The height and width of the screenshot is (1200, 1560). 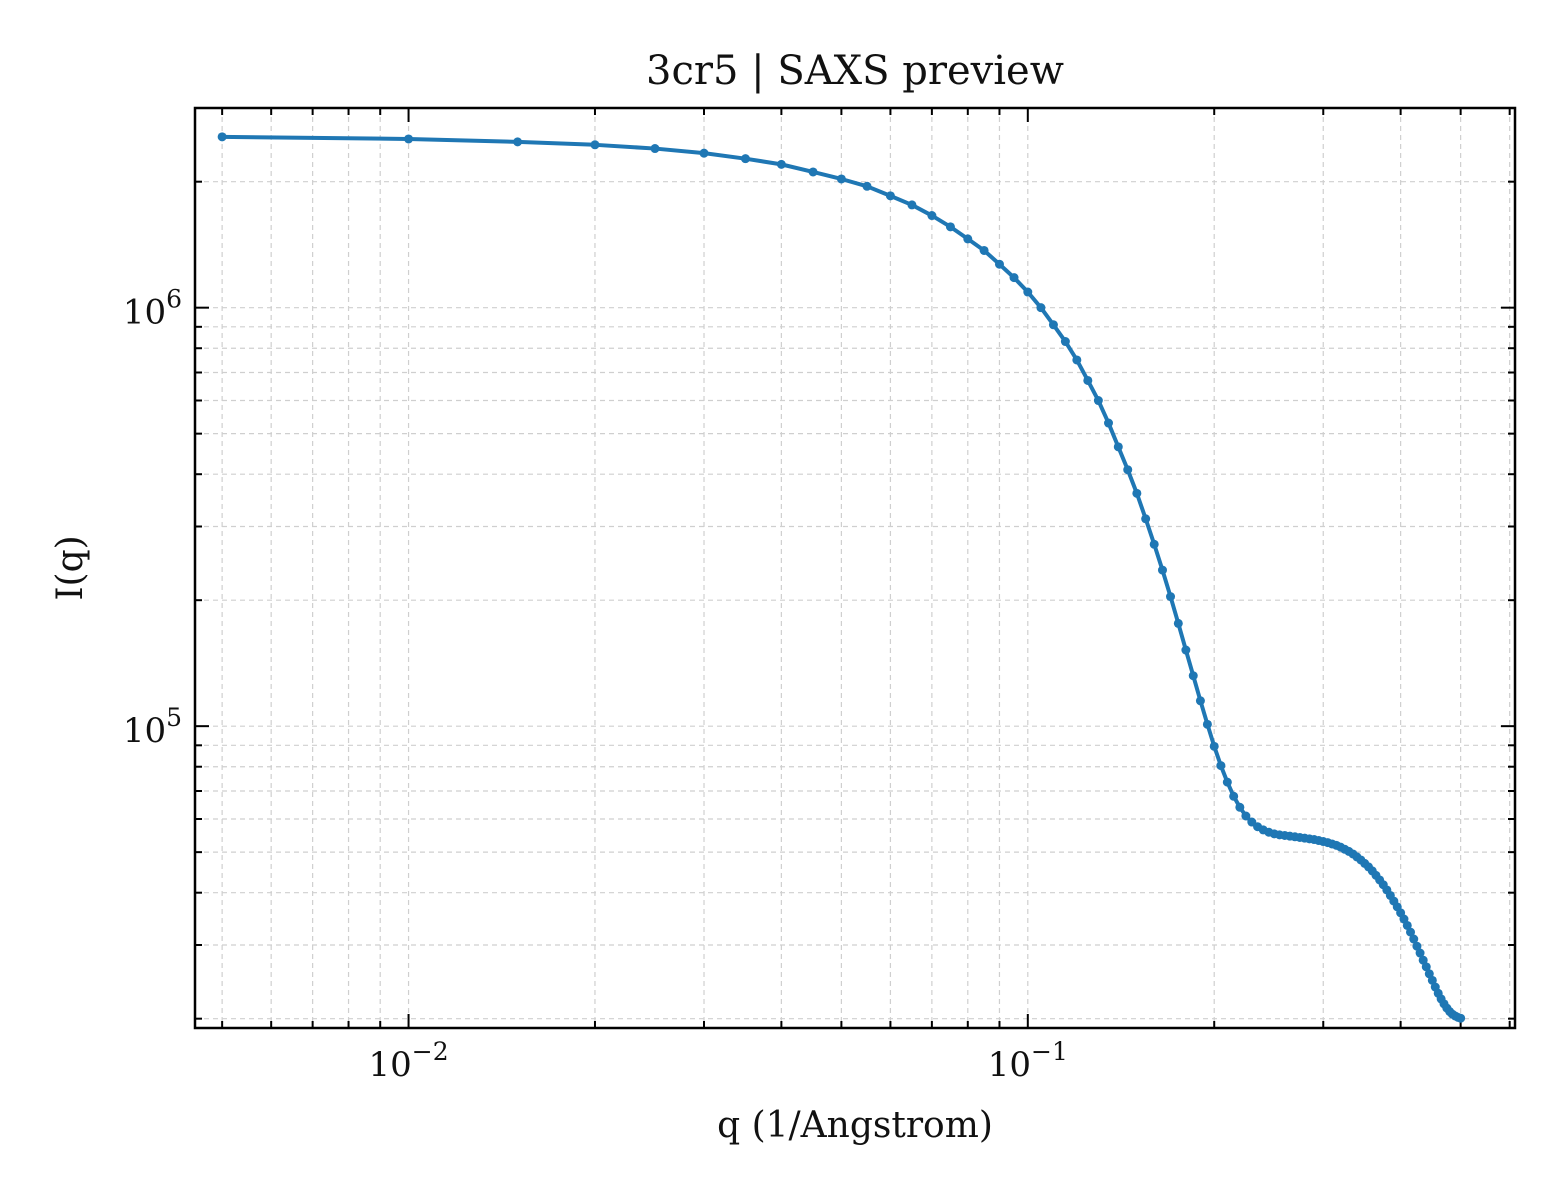 I want to click on y-tick-label: 10⁶, so click(x=152, y=309).